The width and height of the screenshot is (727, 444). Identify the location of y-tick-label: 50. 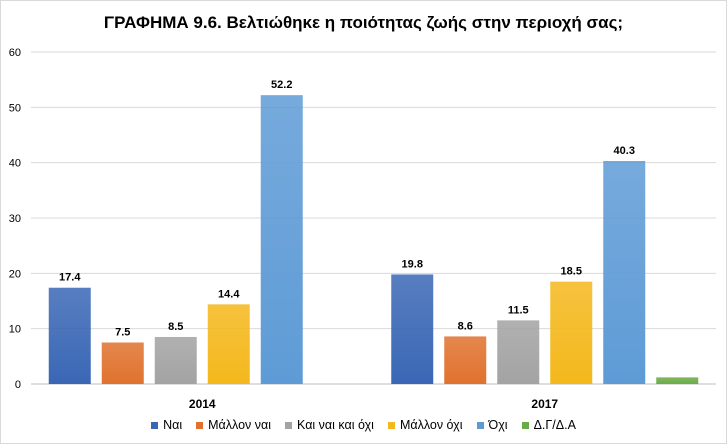
(15, 108).